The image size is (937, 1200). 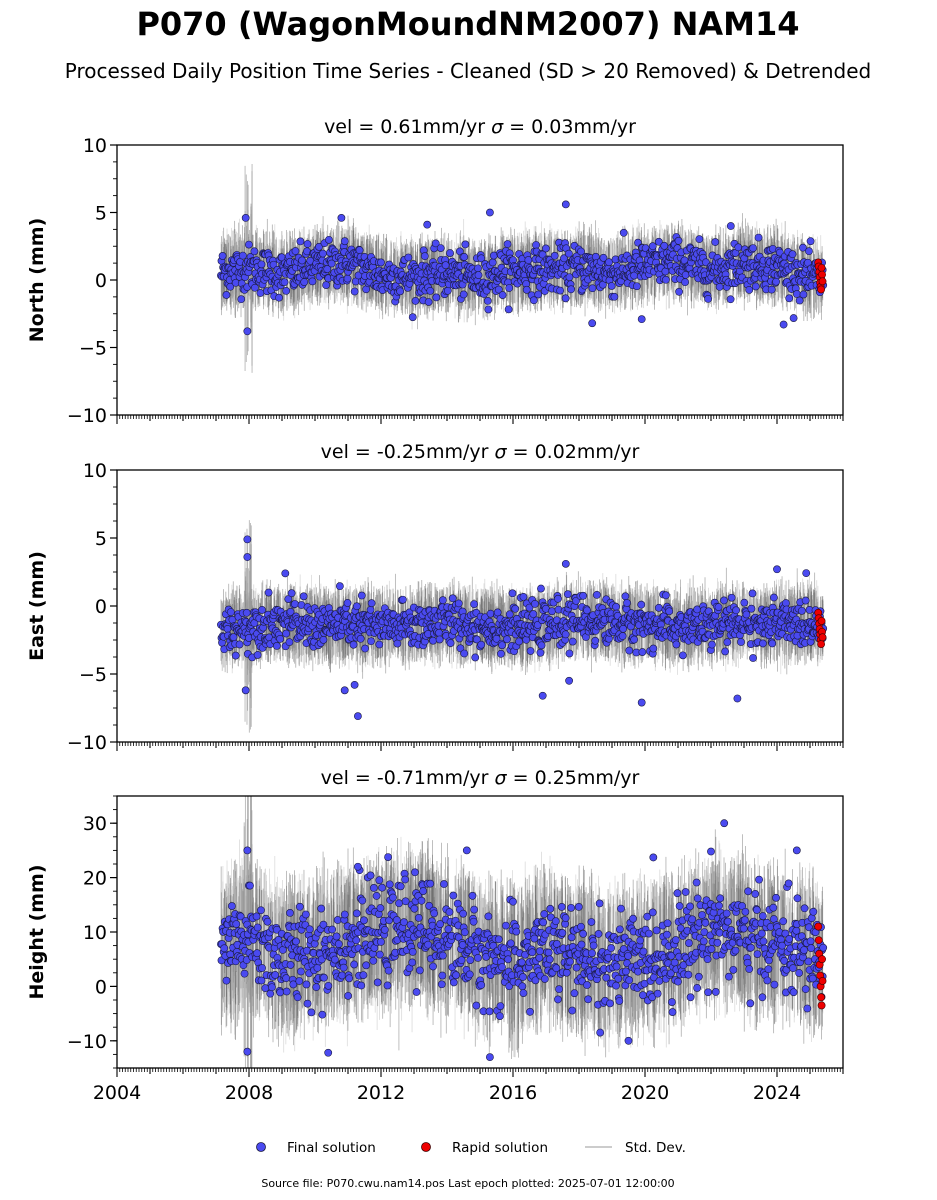 I want to click on sigma-symbol: σ, so click(x=497, y=127).